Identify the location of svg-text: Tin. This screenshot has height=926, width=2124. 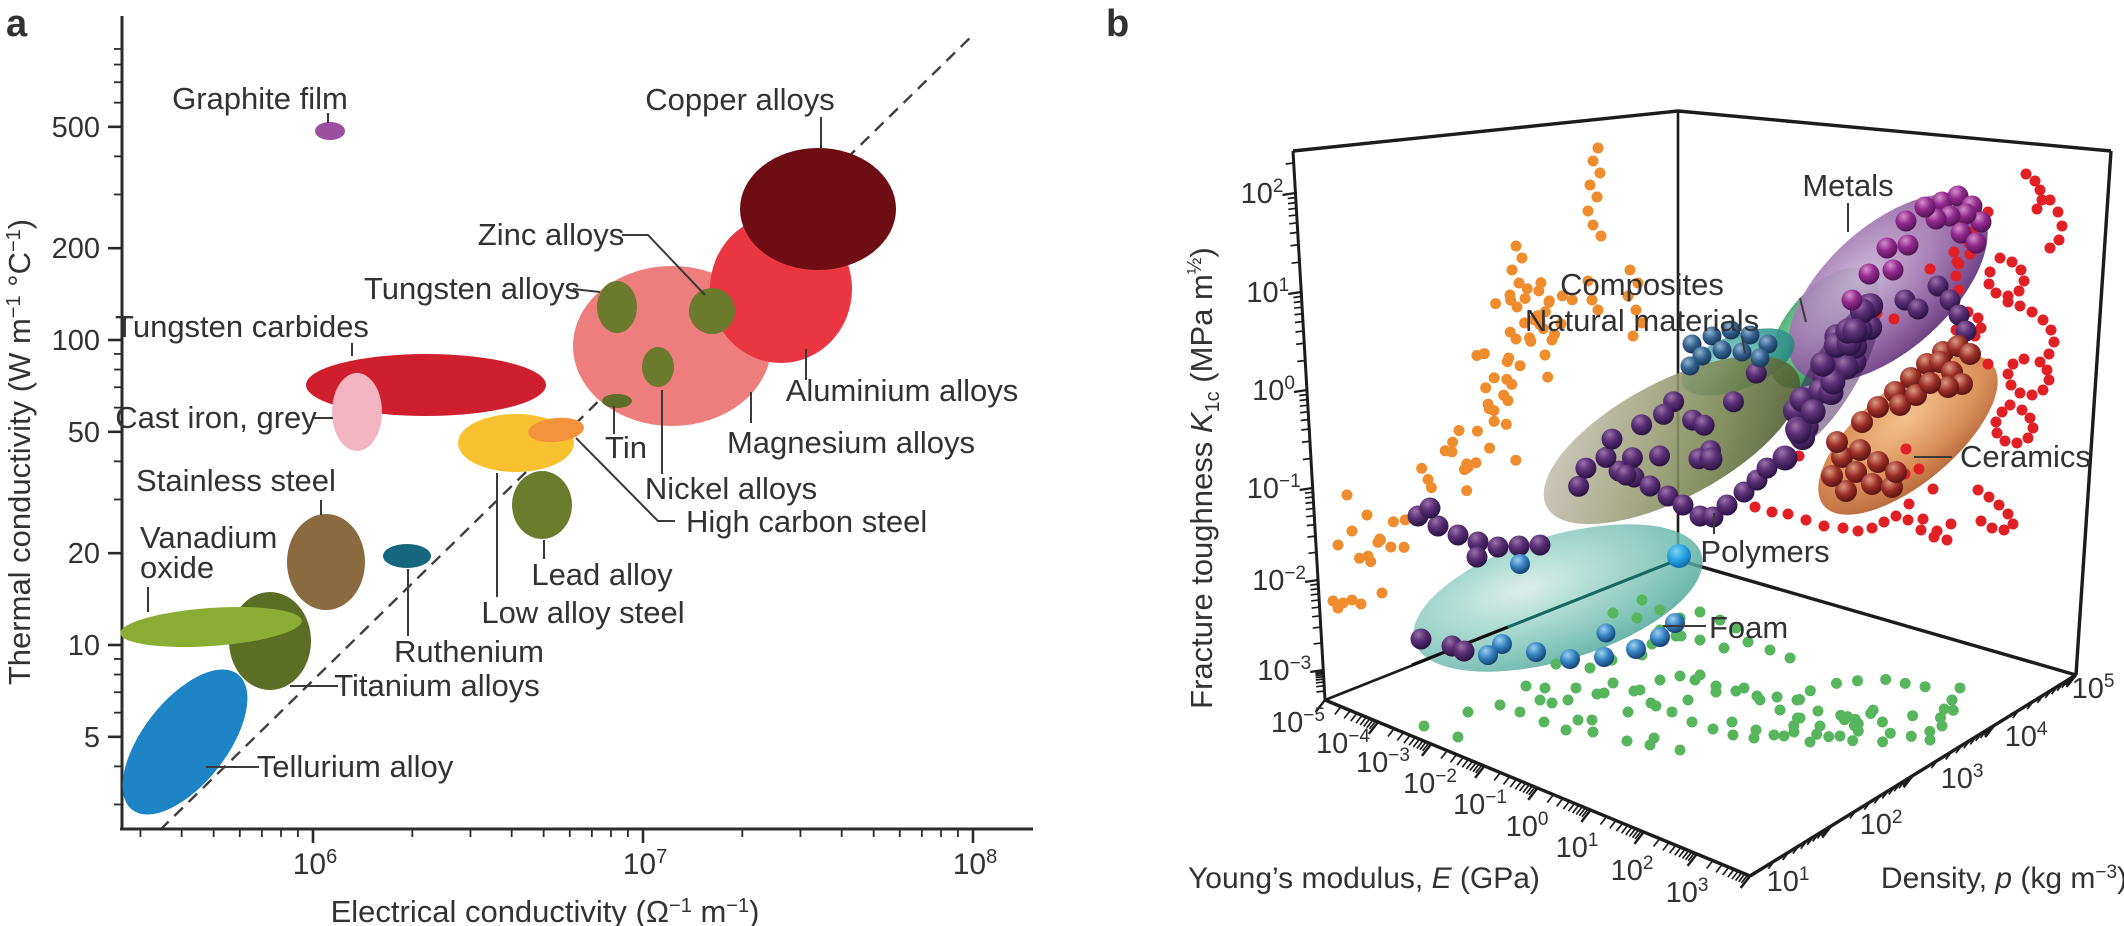
(626, 447).